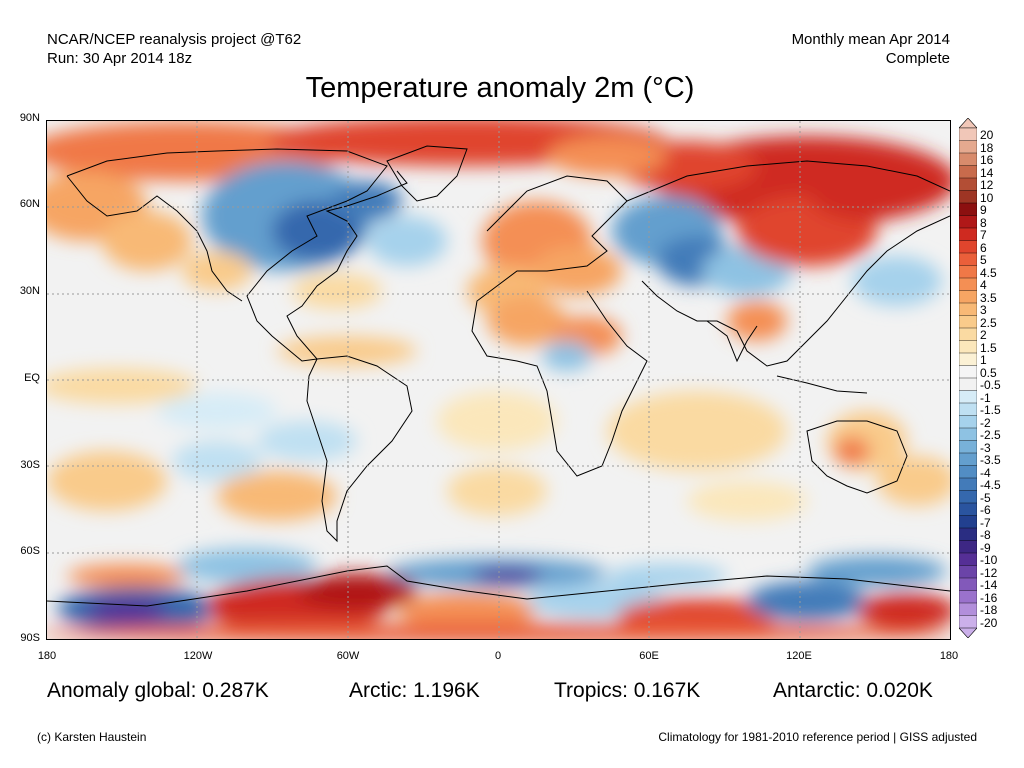 This screenshot has height=768, width=1024. Describe the element at coordinates (500, 88) in the screenshot. I see `map-title: Temperature anomaly 2m (°C)` at that location.